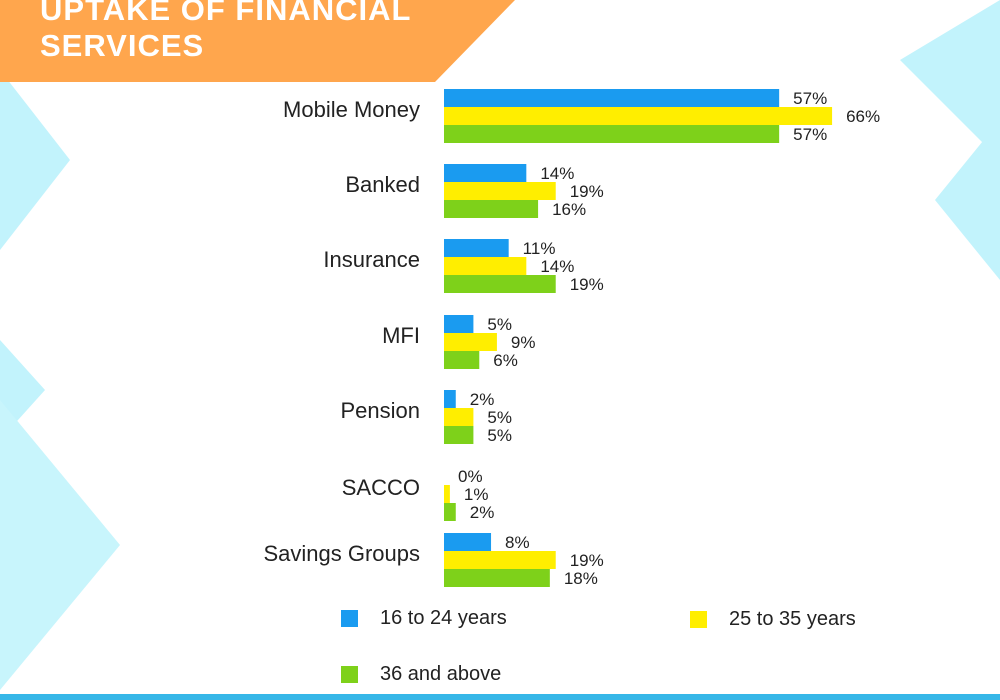 This screenshot has width=1000, height=700. I want to click on decor-shape-left-top, so click(35, 160).